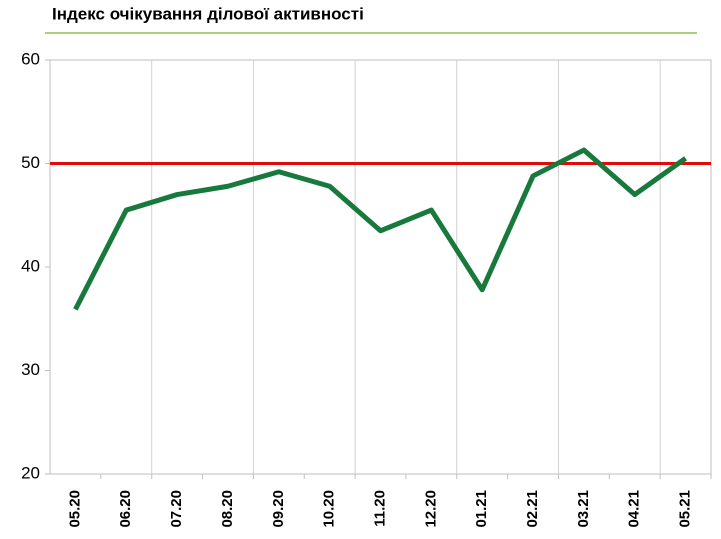  What do you see at coordinates (379, 508) in the screenshot?
I see `x-tick-label: 11.20` at bounding box center [379, 508].